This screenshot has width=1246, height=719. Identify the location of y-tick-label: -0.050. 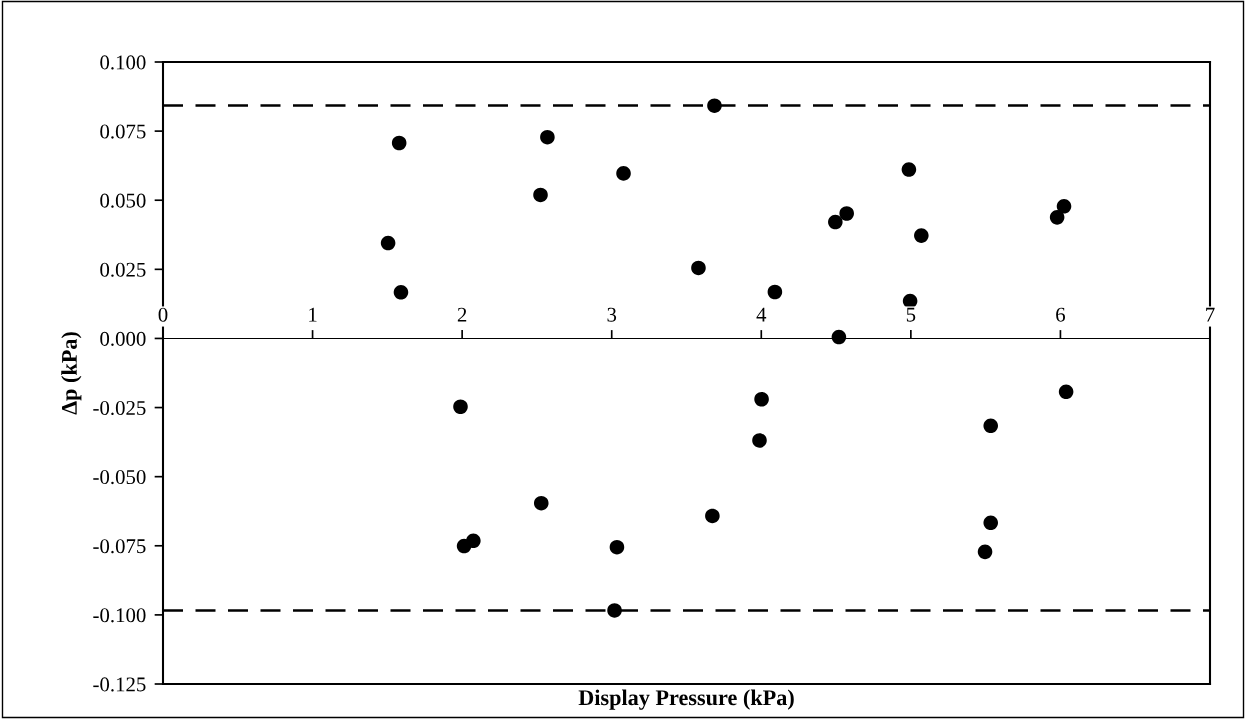
(119, 477).